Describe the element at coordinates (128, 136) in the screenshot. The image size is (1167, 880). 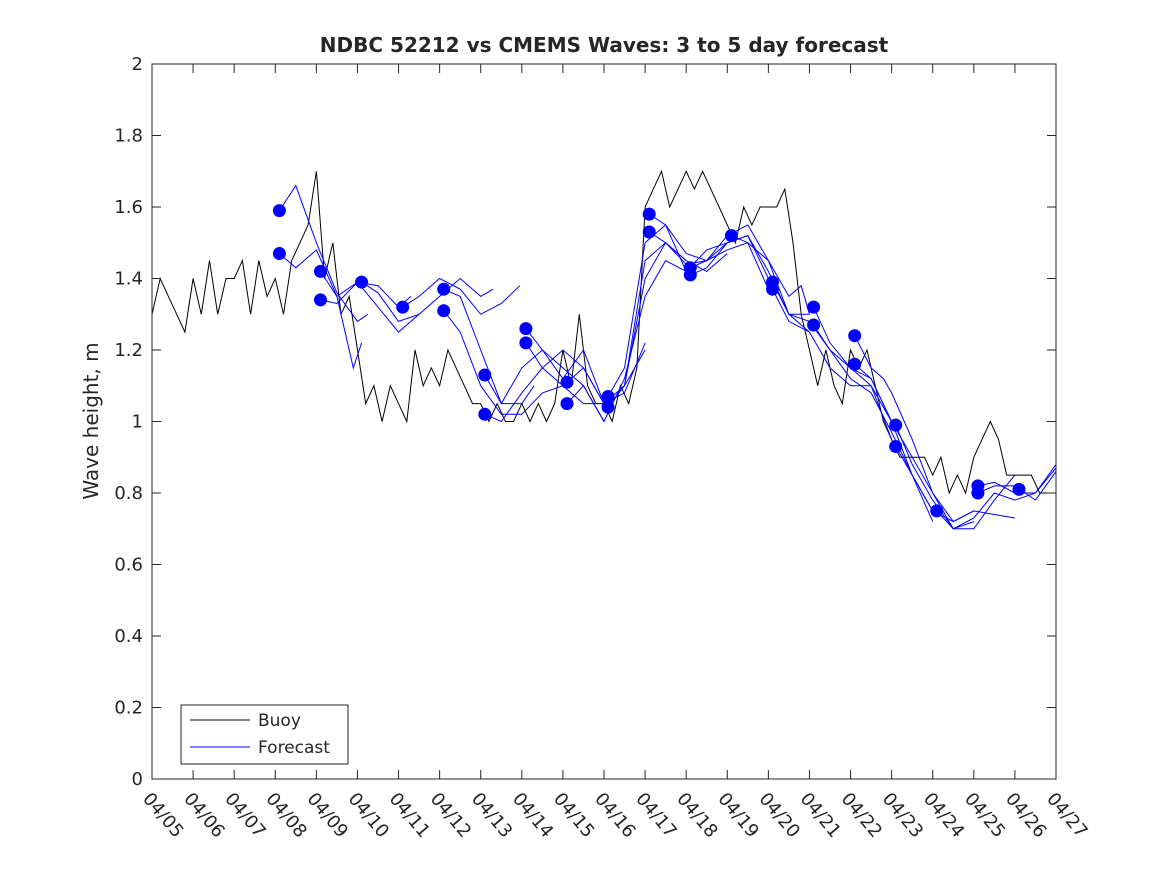
I see `y-tick-label: 1.8` at that location.